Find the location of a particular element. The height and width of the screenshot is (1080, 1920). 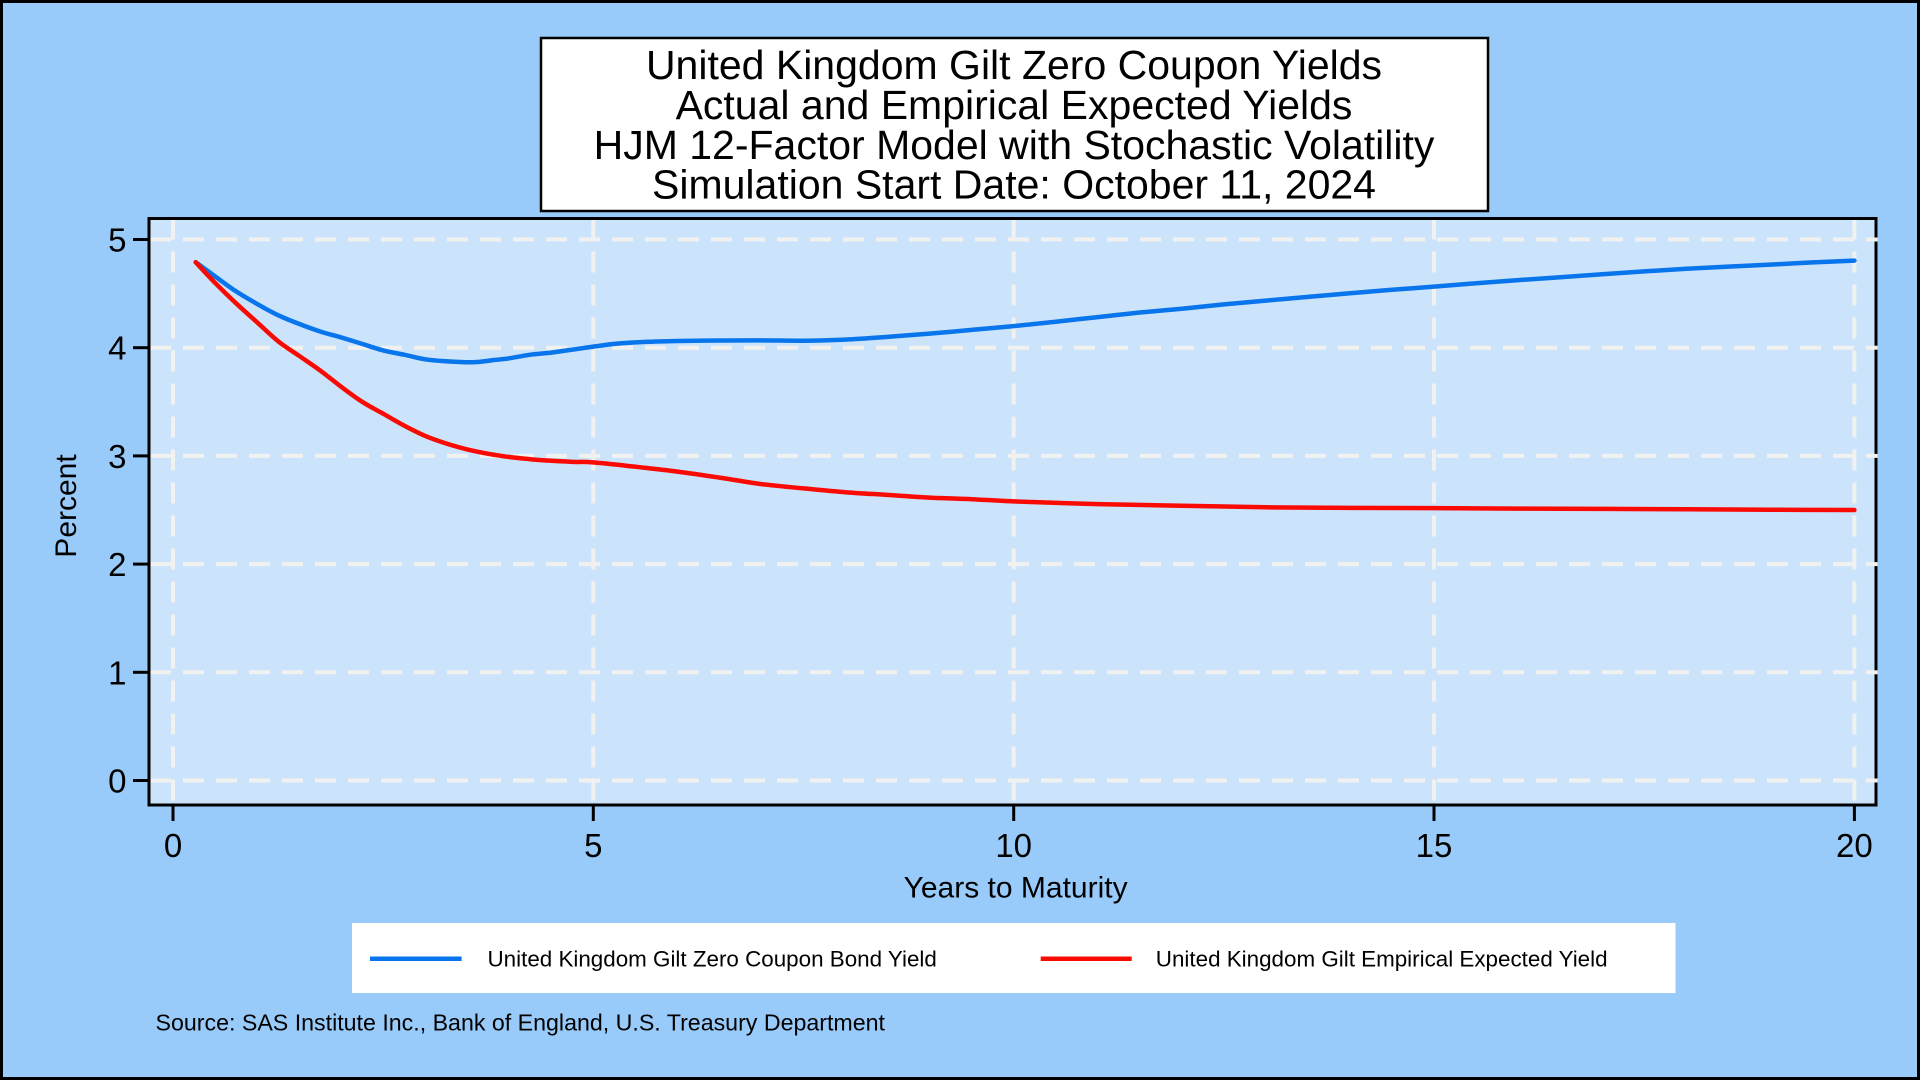

svg-text:United Kingdom Gilt Zero Coupo: United Kingdom Gilt Zero Coupon Yields is located at coordinates (1014, 65).